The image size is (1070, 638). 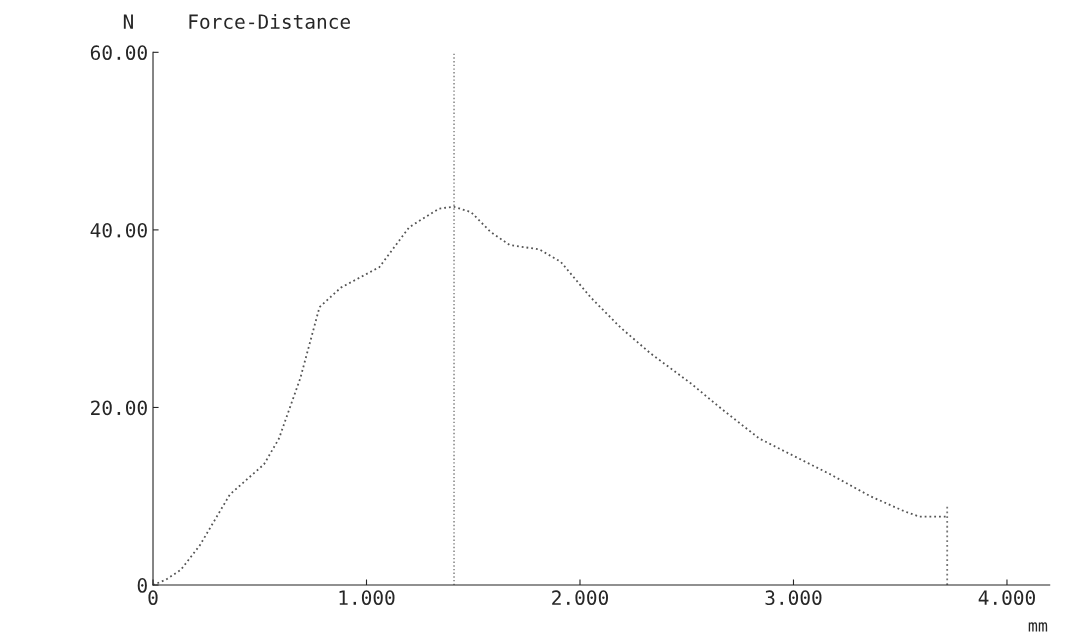 I want to click on y-tick-label: 40.00, so click(x=118, y=230).